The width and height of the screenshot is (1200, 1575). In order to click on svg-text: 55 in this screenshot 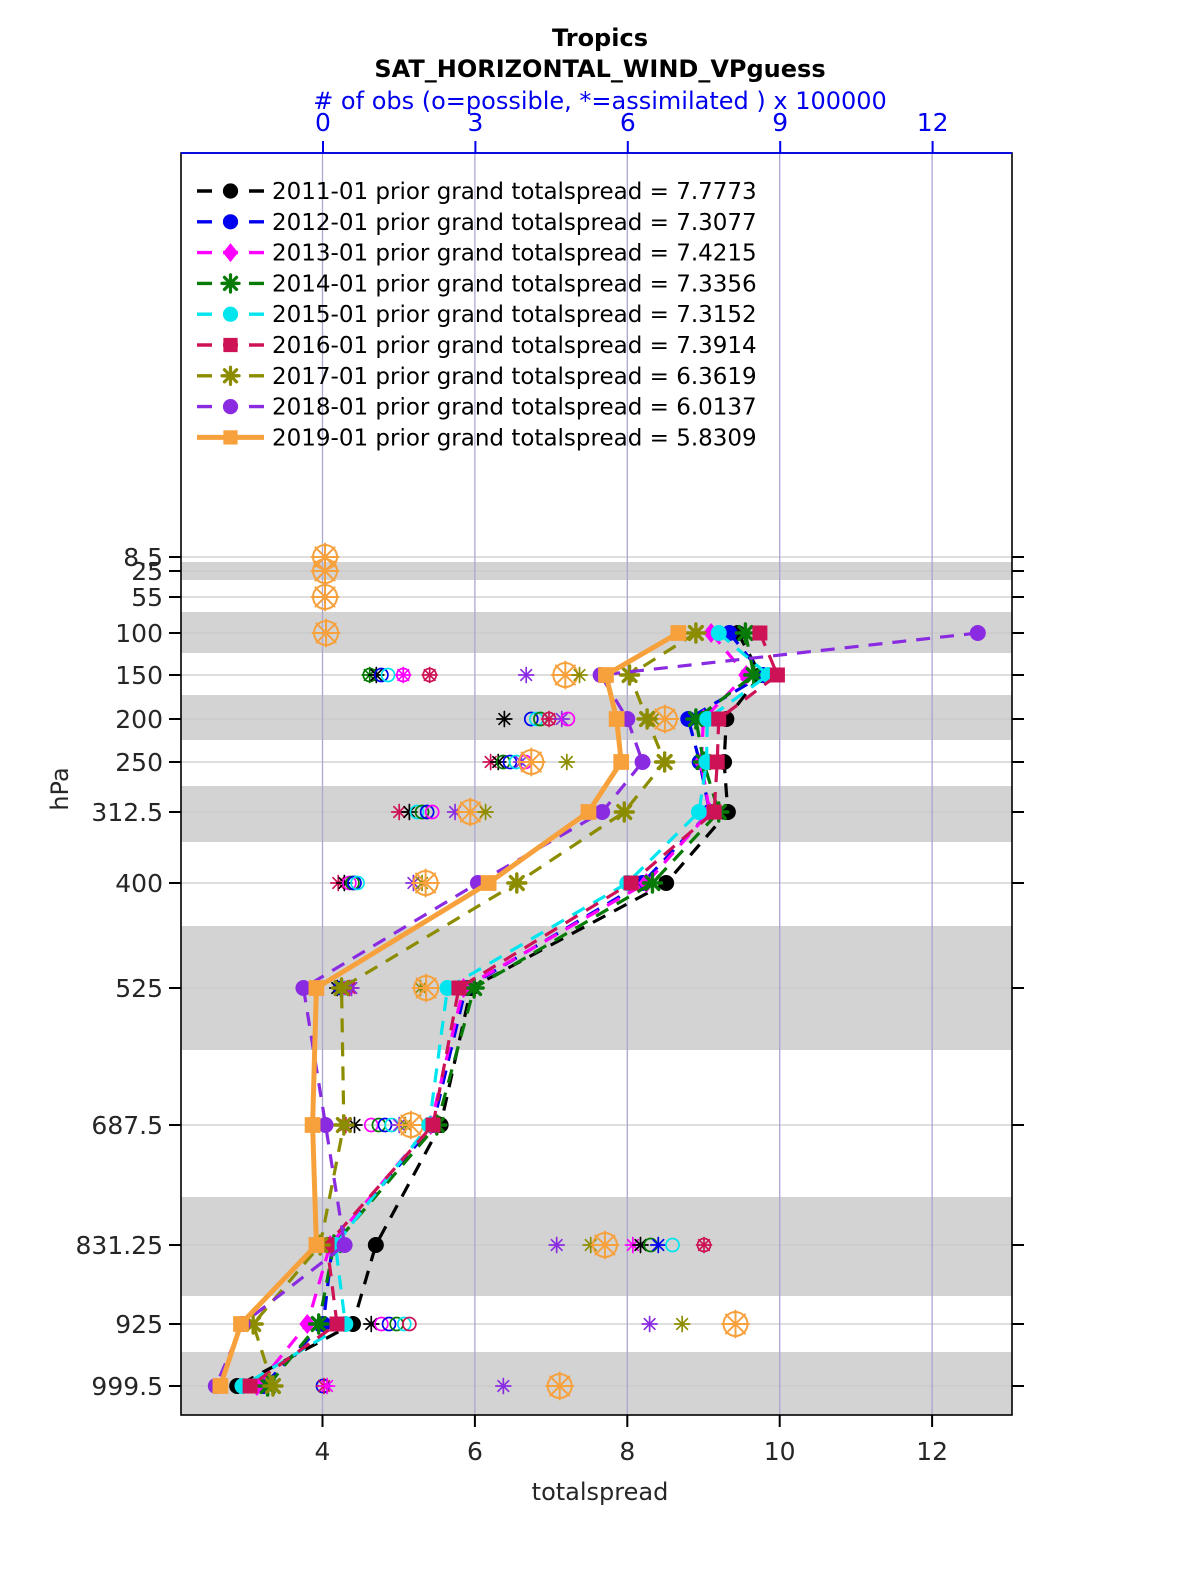, I will do `click(147, 597)`.